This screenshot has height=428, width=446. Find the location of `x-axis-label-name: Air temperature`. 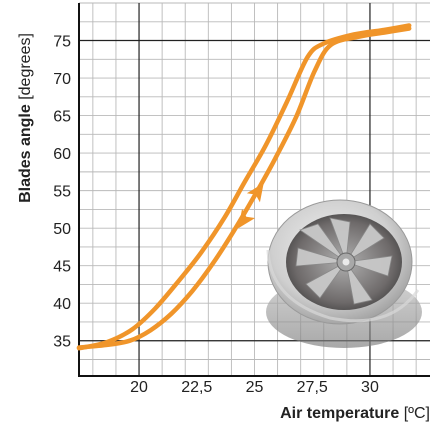

x-axis-label-name: Air temperature is located at coordinates (339, 413).